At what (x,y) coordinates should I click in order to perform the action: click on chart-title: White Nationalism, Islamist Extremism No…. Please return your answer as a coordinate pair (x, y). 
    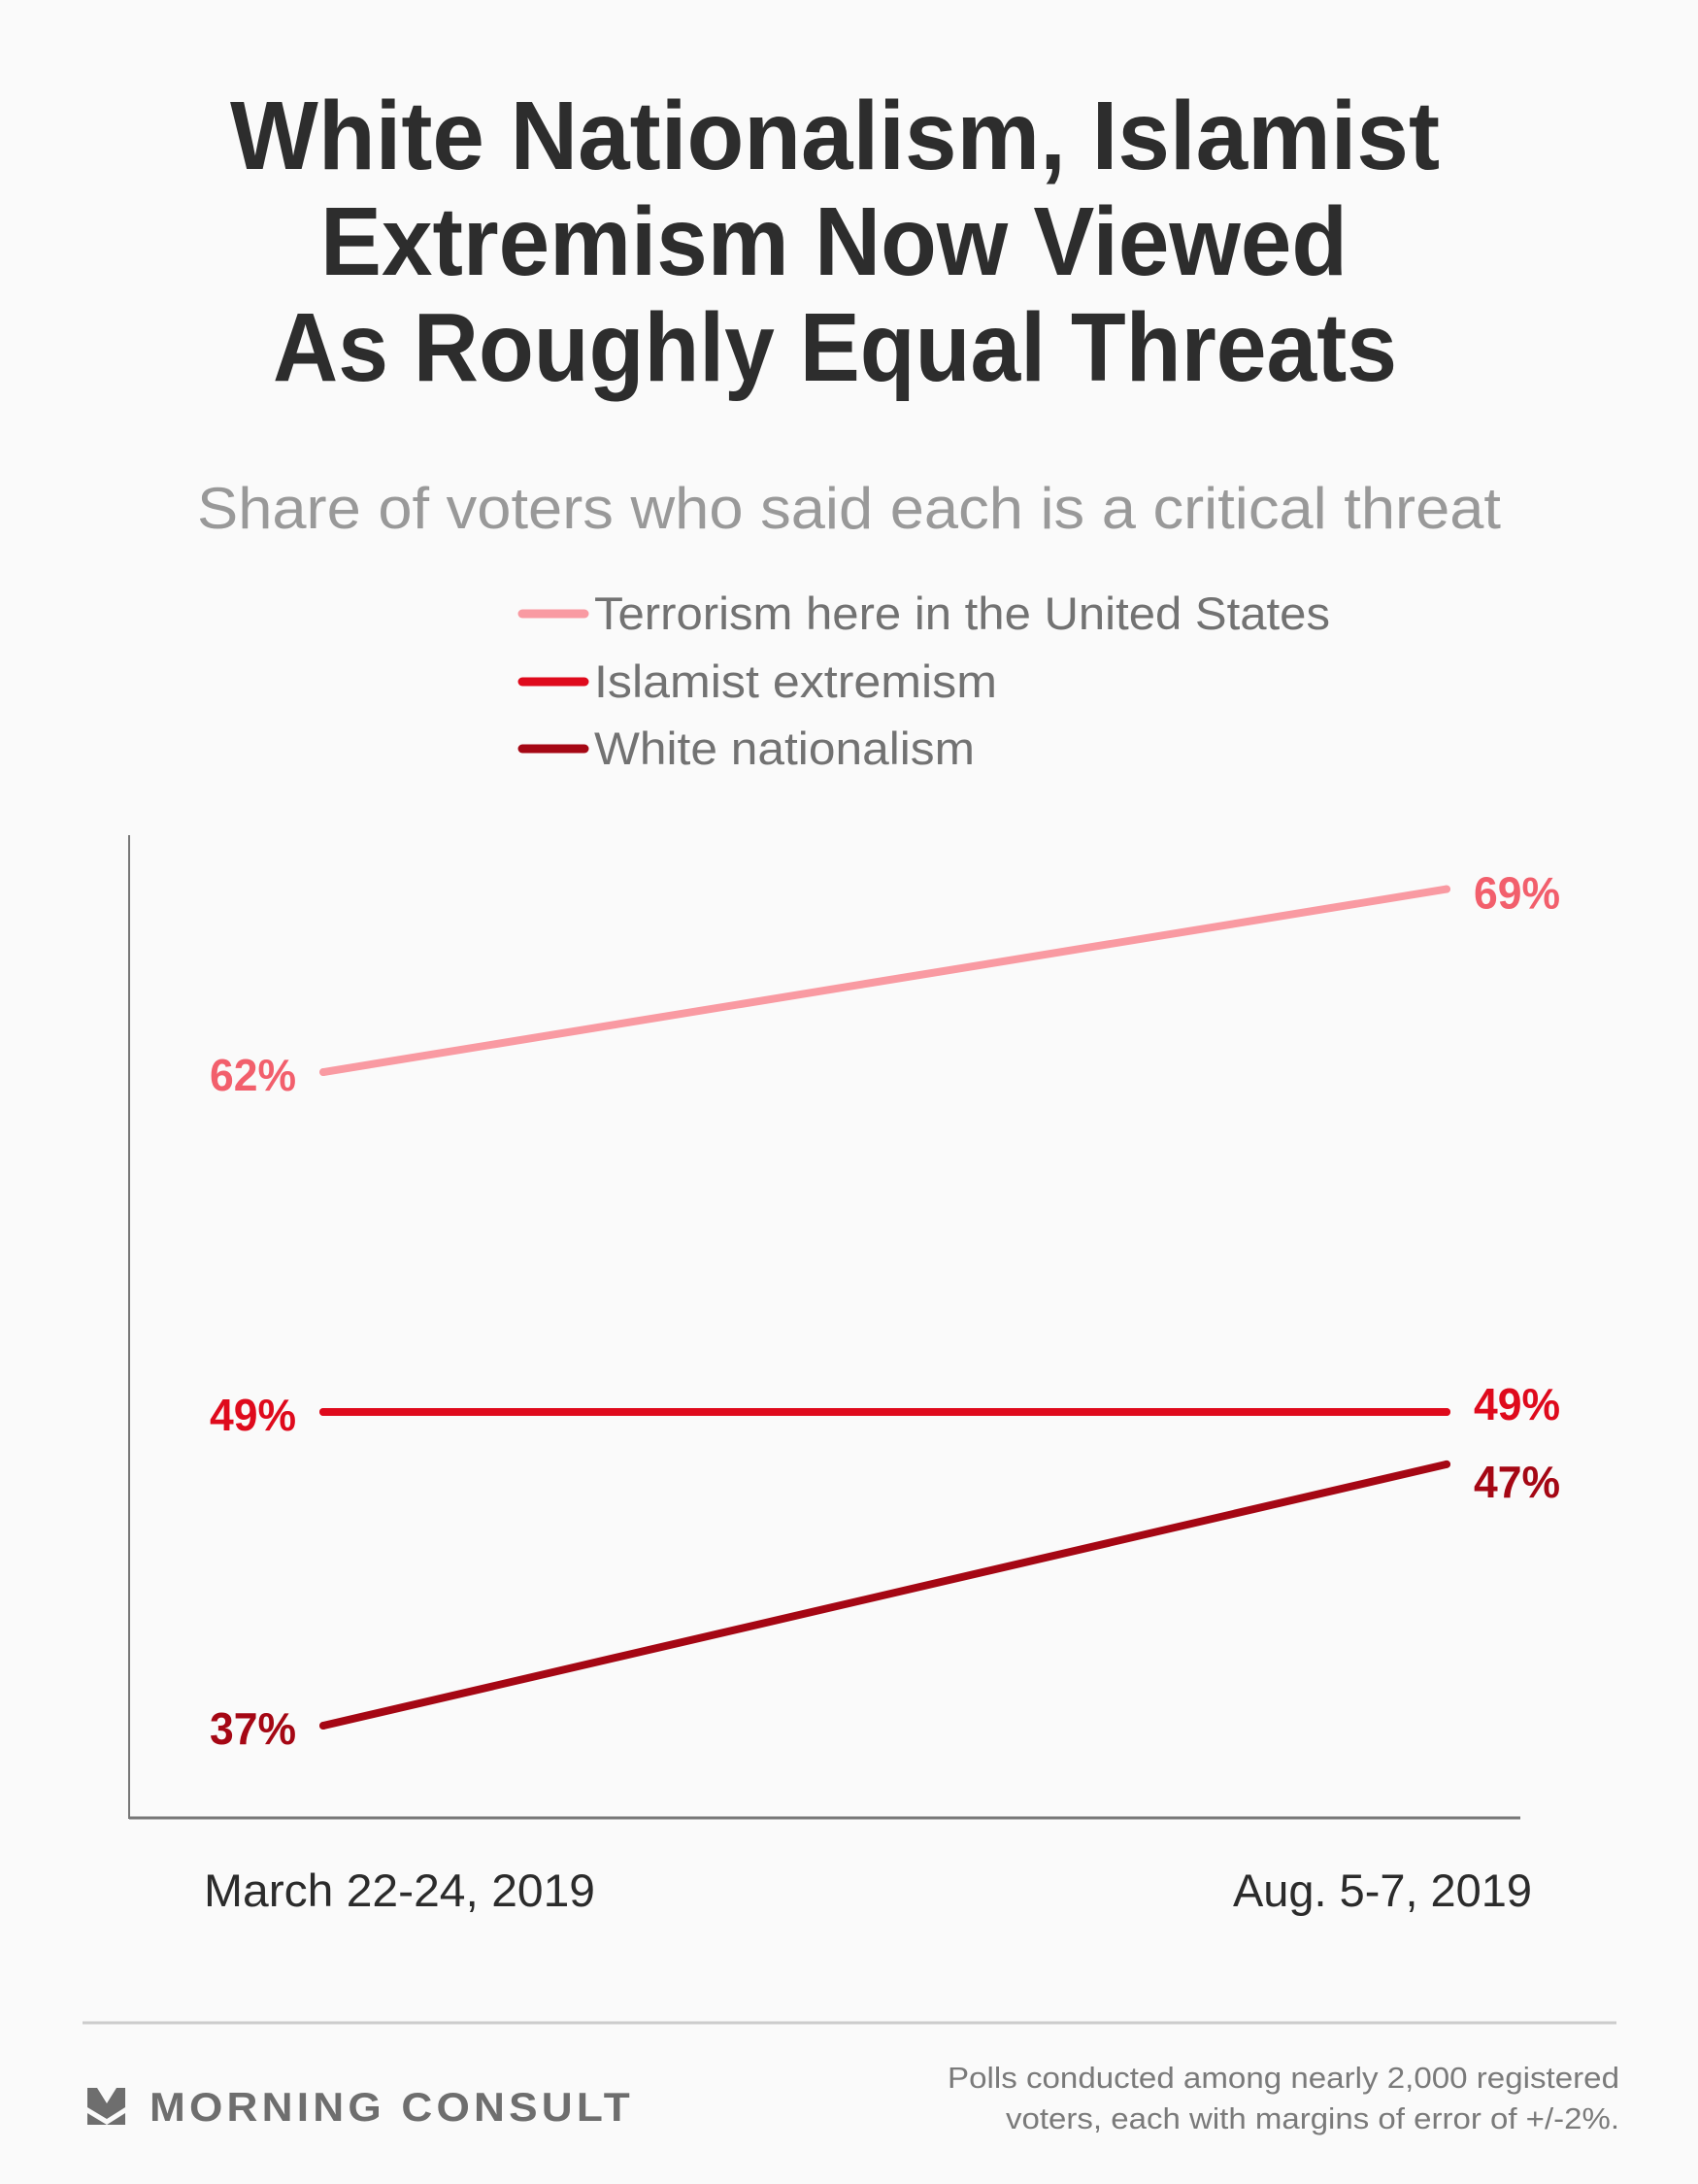
    Looking at the image, I should click on (835, 242).